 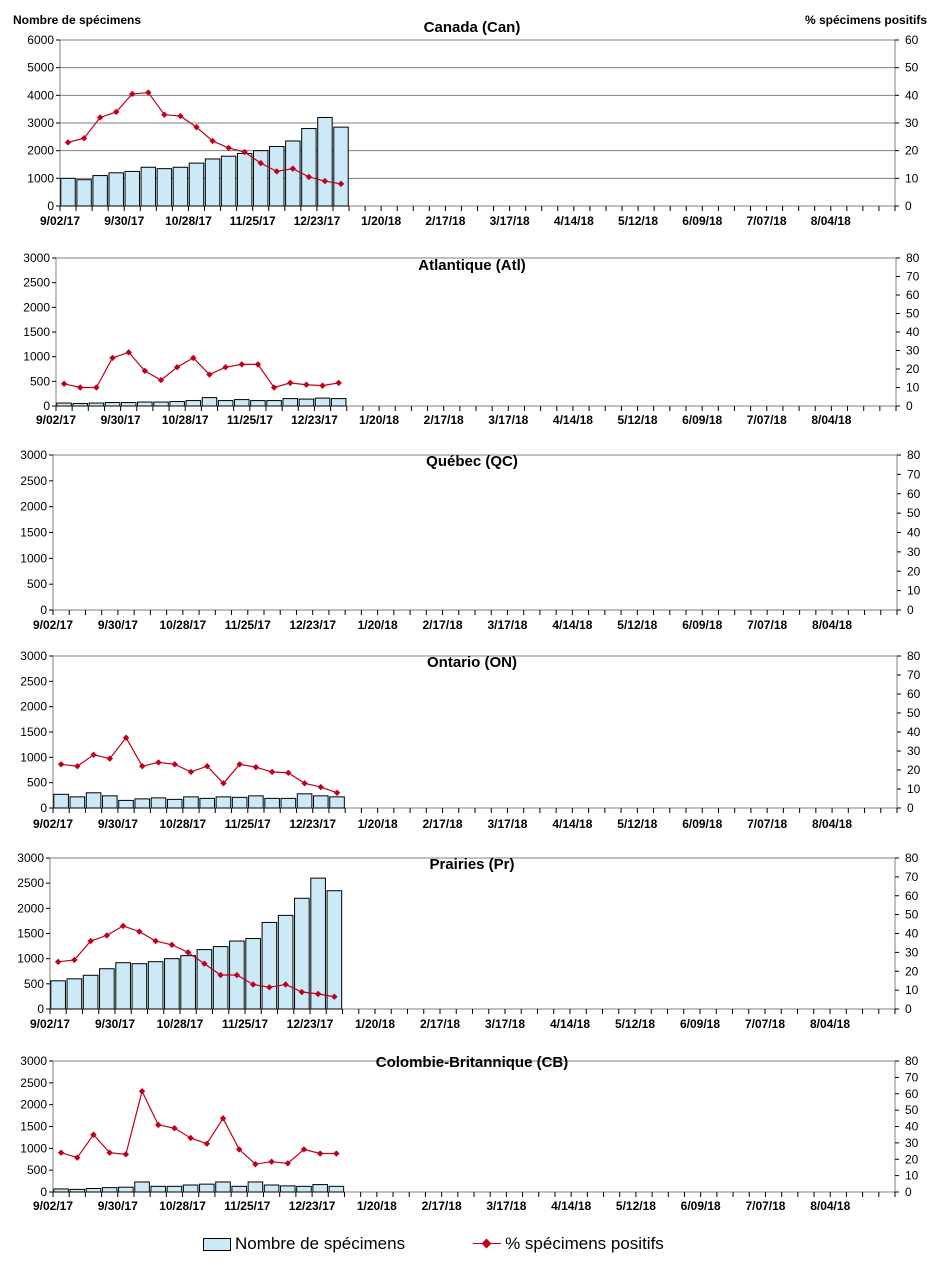 What do you see at coordinates (912, 877) in the screenshot?
I see `y2-tick-label: 70` at bounding box center [912, 877].